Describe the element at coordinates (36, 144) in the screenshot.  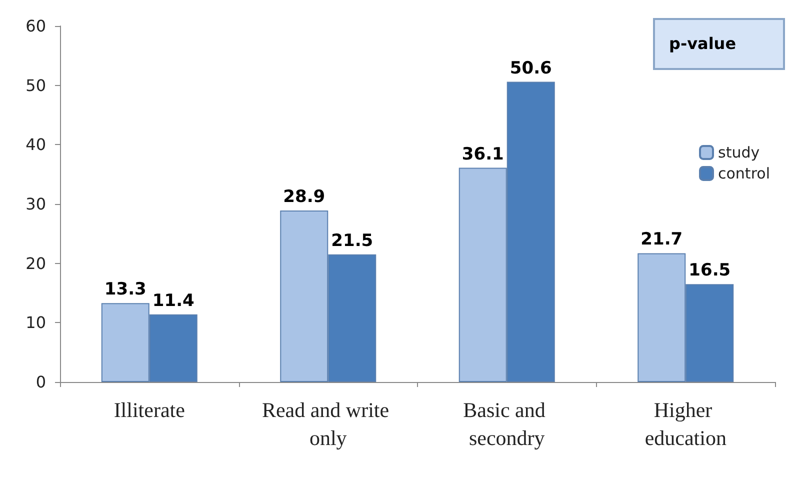
I see `y-tick-label: 40` at that location.